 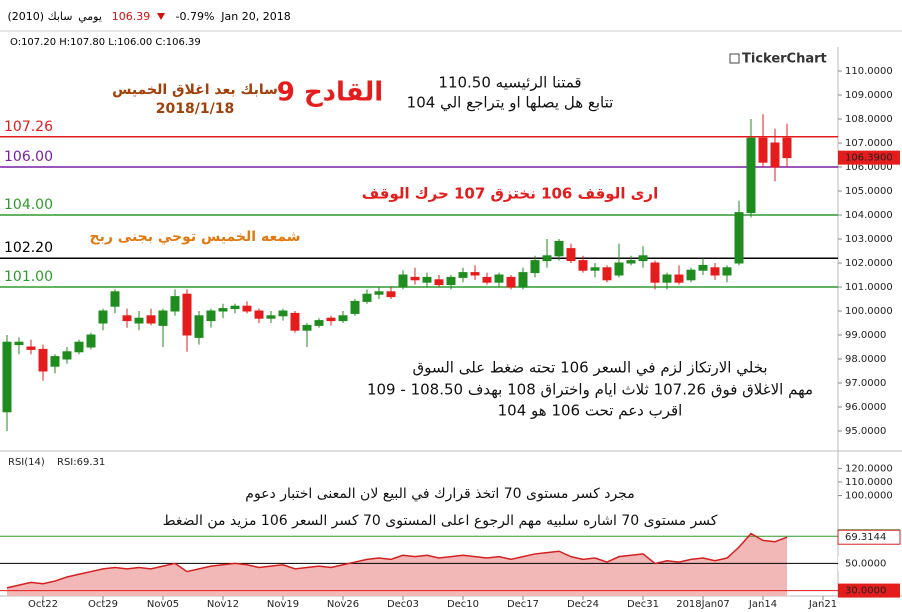 I want to click on level-label: 50.0000, so click(x=865, y=563).